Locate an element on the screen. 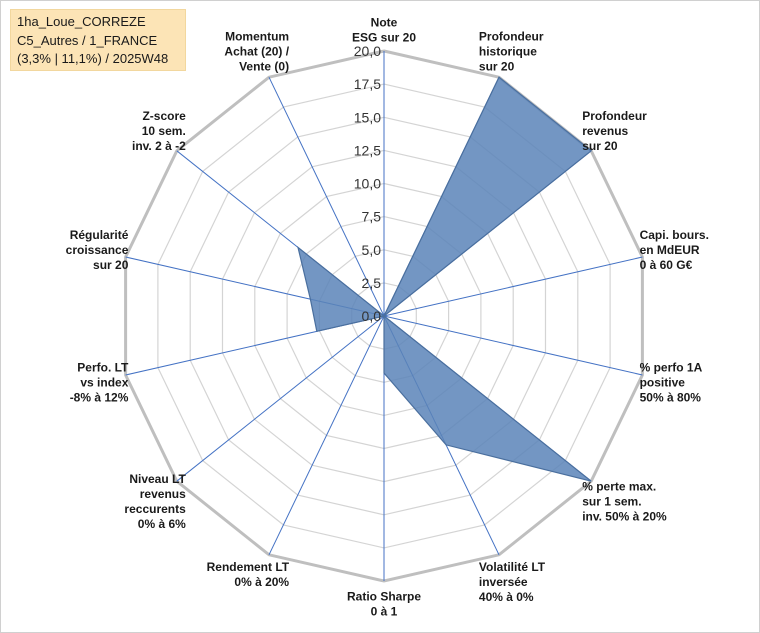  radar-axis-label-line: 0% à 6% is located at coordinates (162, 524).